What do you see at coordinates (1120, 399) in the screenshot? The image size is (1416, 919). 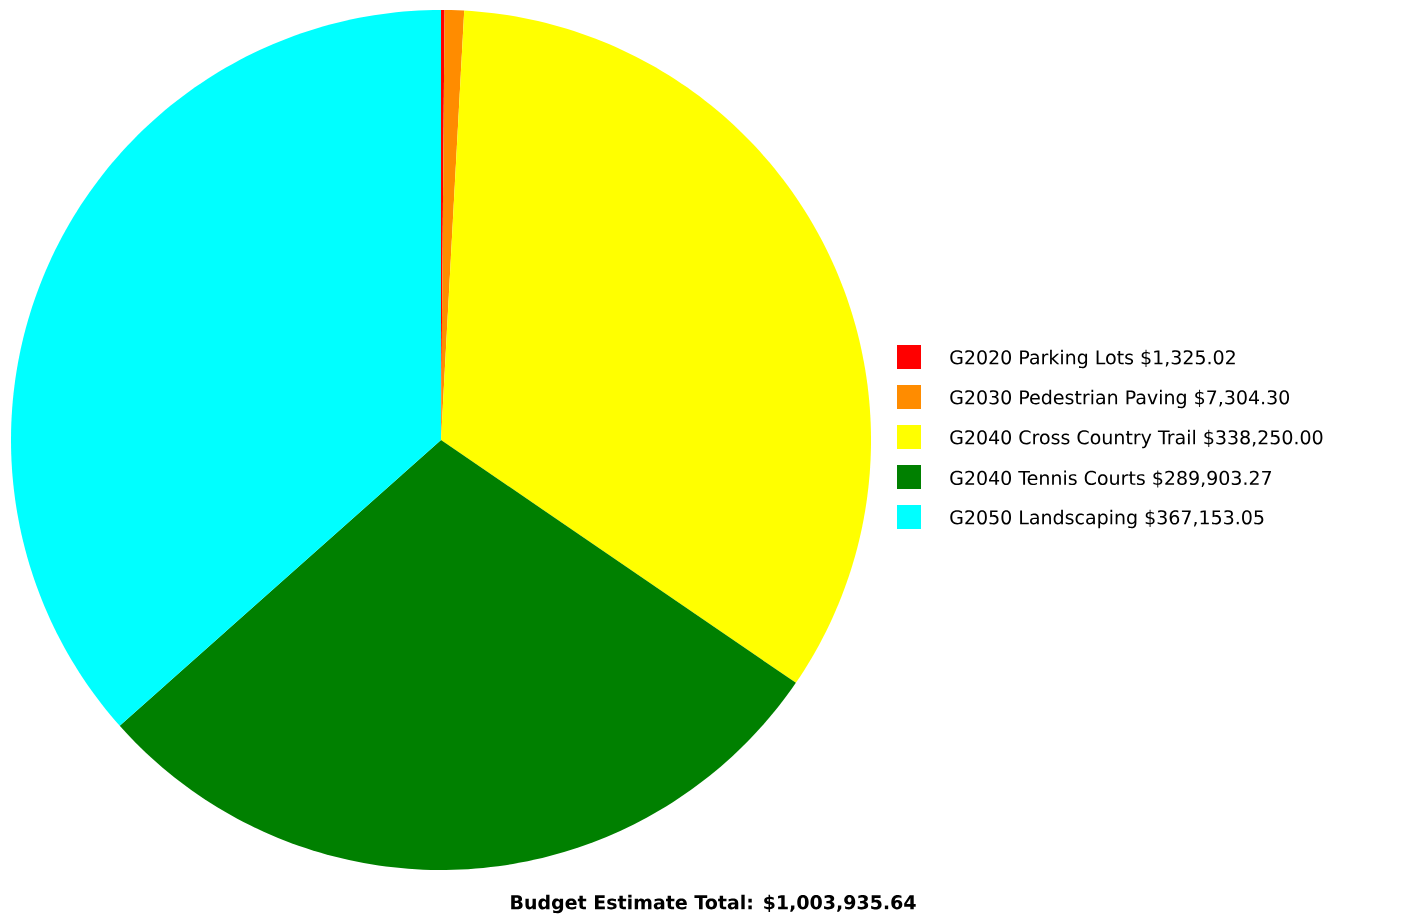 I see `legend-label: G2030 Pedestrian Paving $7,304.30` at bounding box center [1120, 399].